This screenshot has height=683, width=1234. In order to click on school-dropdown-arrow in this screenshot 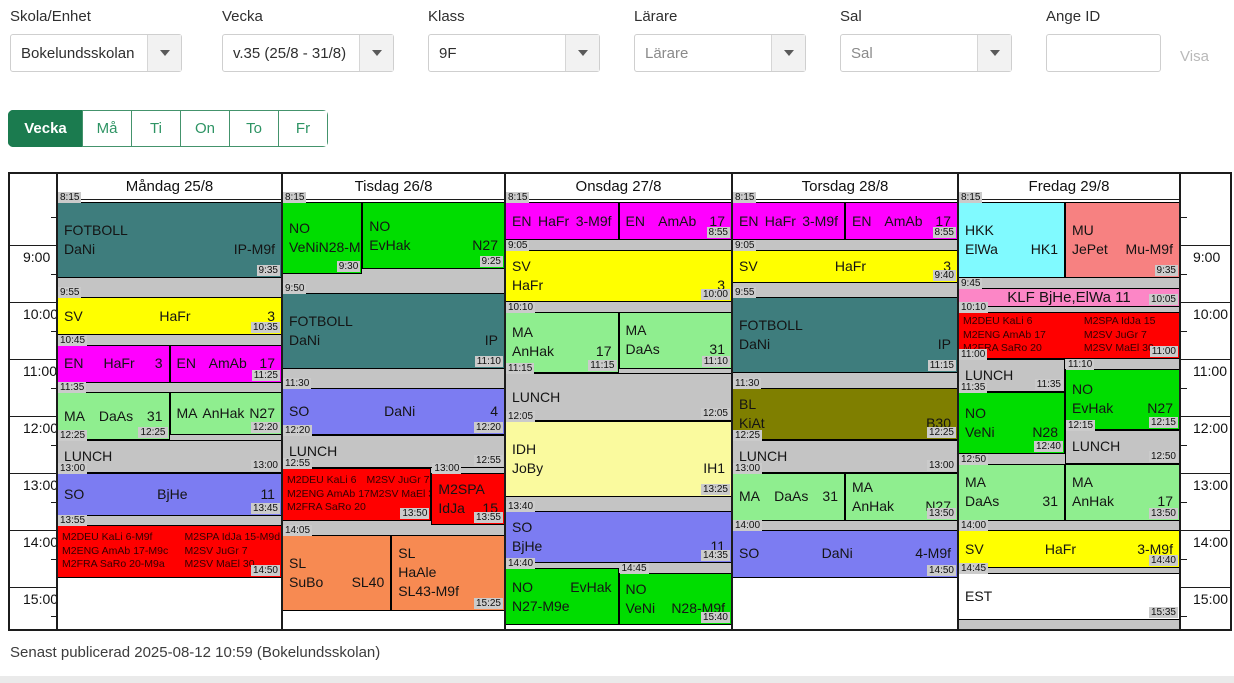, I will do `click(164, 53)`.